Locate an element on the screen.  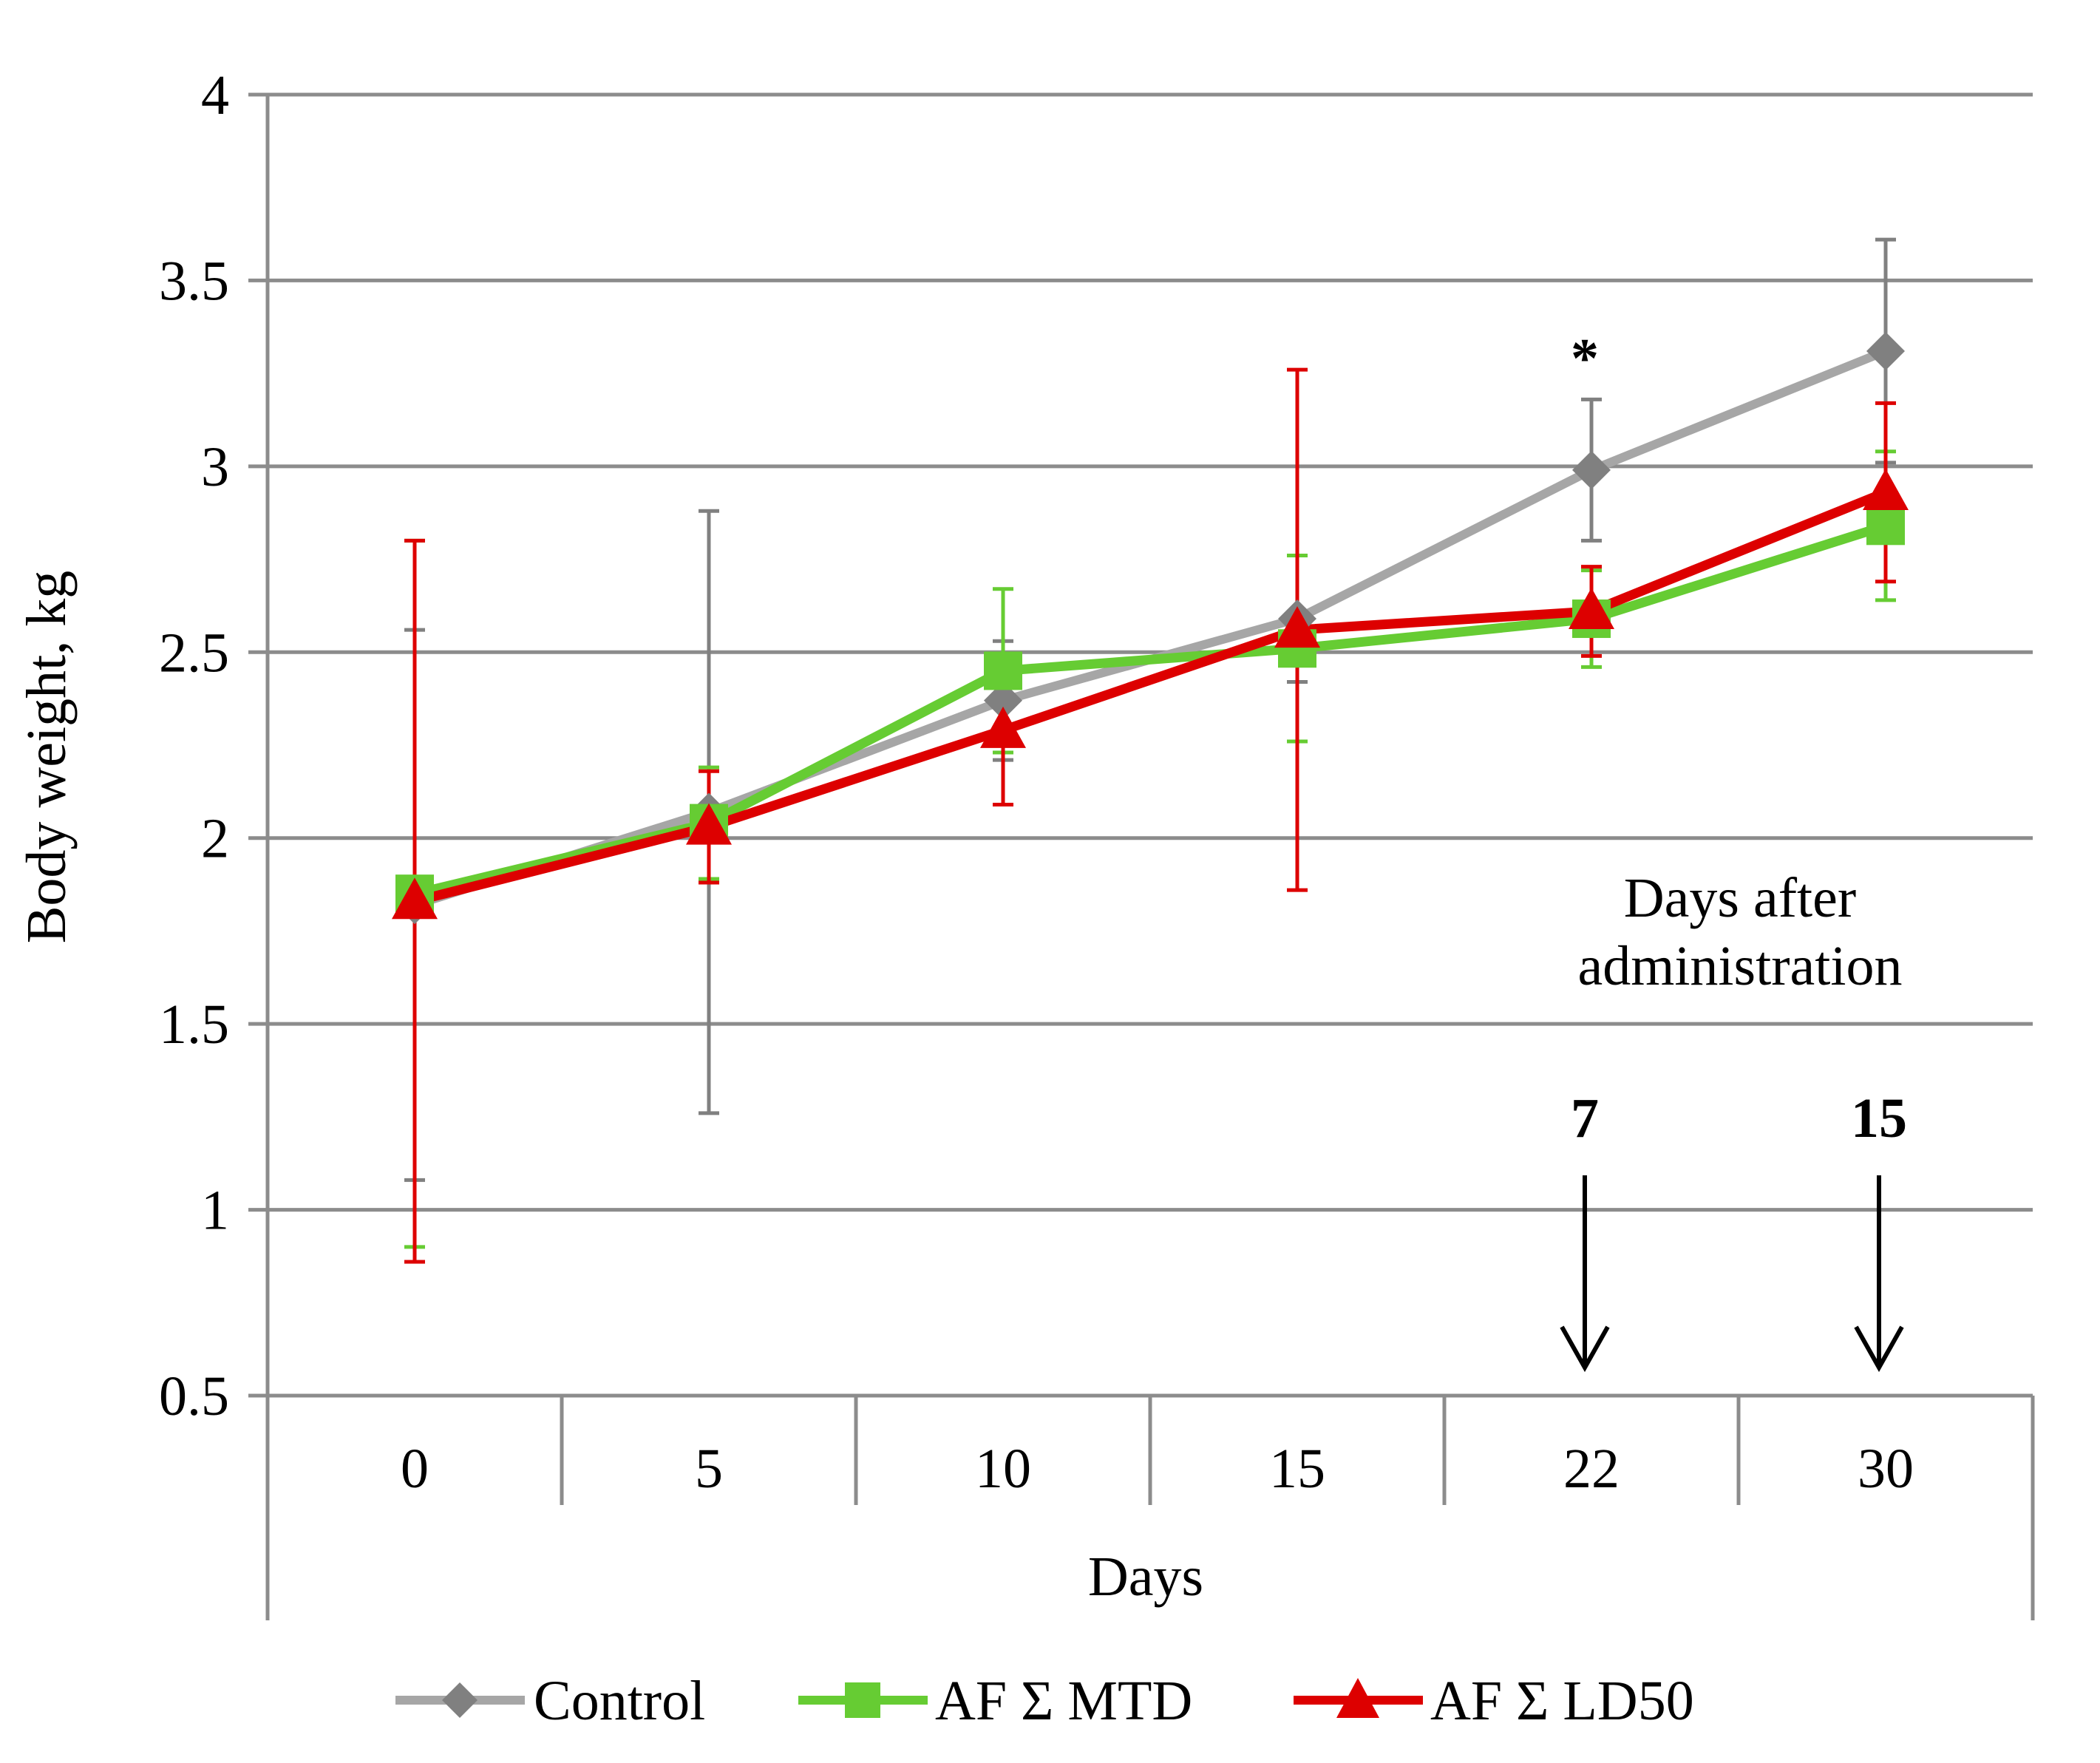
x-tick-label: 10 is located at coordinates (1003, 1469).